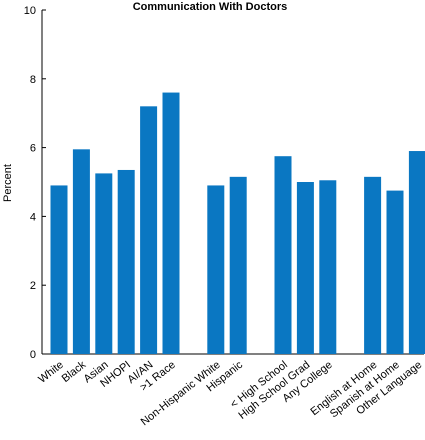 This screenshot has height=440, width=425. I want to click on y-axis-label: Percent, so click(8, 183).